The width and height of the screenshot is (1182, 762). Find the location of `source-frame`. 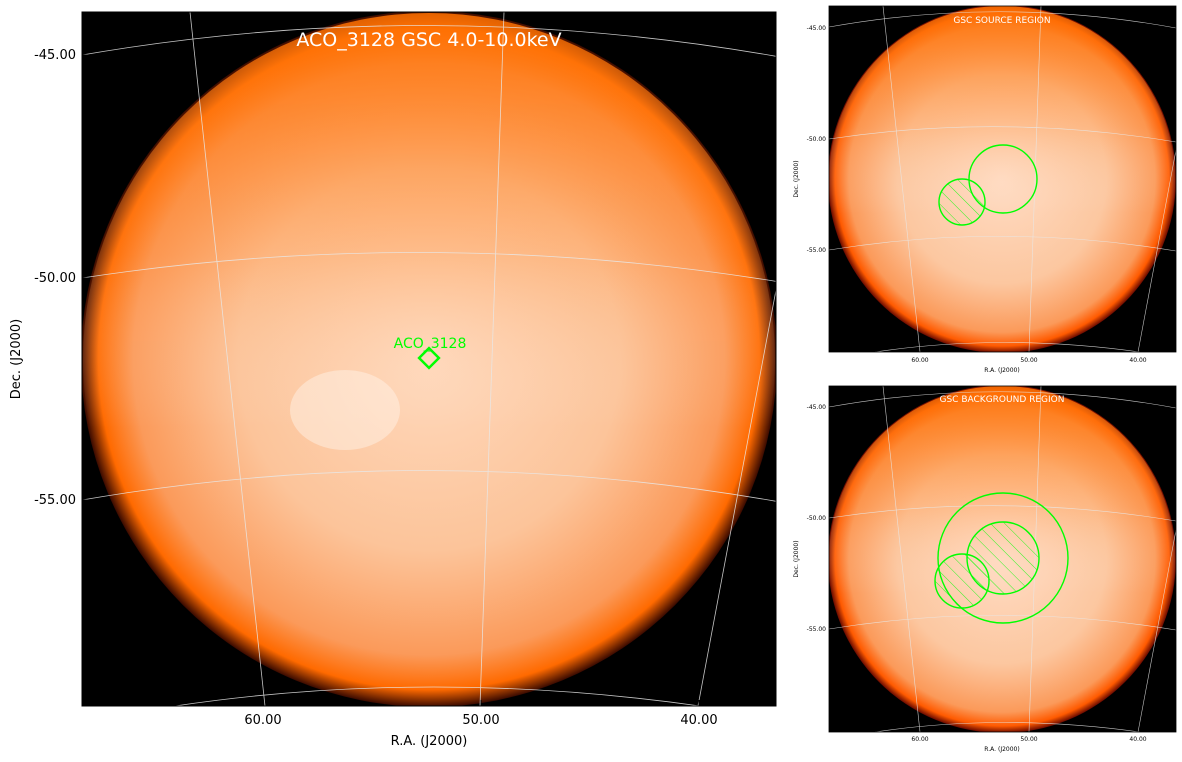

source-frame is located at coordinates (1002, 179).